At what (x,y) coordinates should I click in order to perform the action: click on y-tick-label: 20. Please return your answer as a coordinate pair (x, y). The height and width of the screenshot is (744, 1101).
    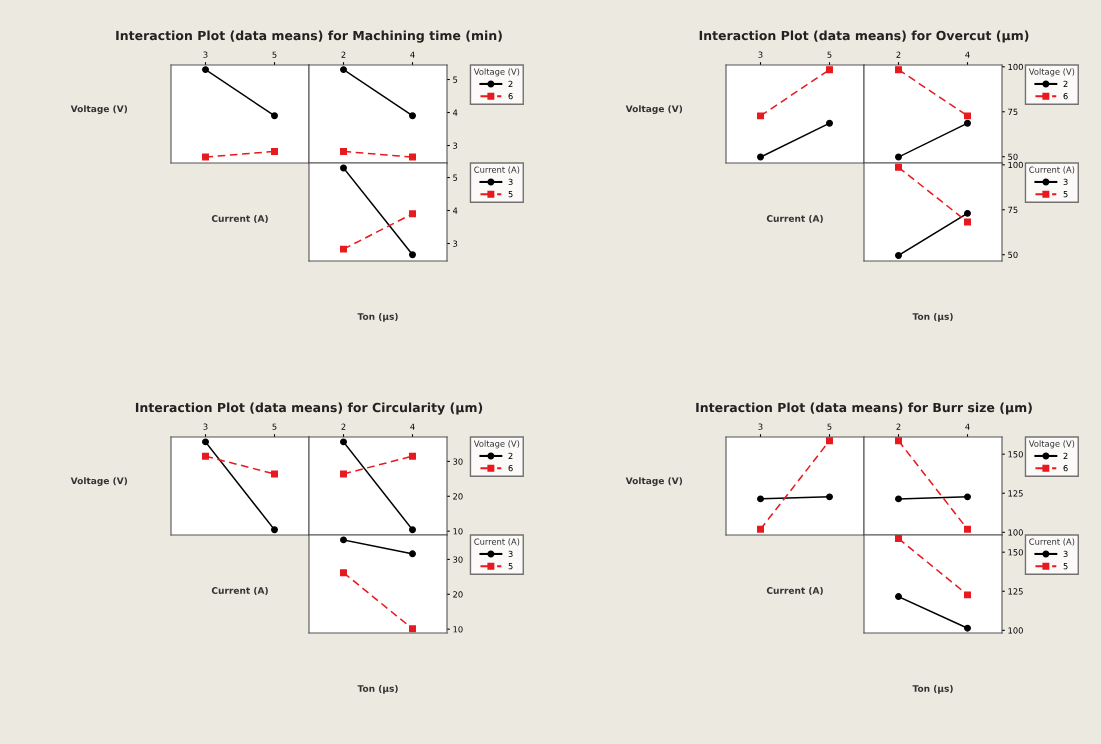
    Looking at the image, I should click on (458, 496).